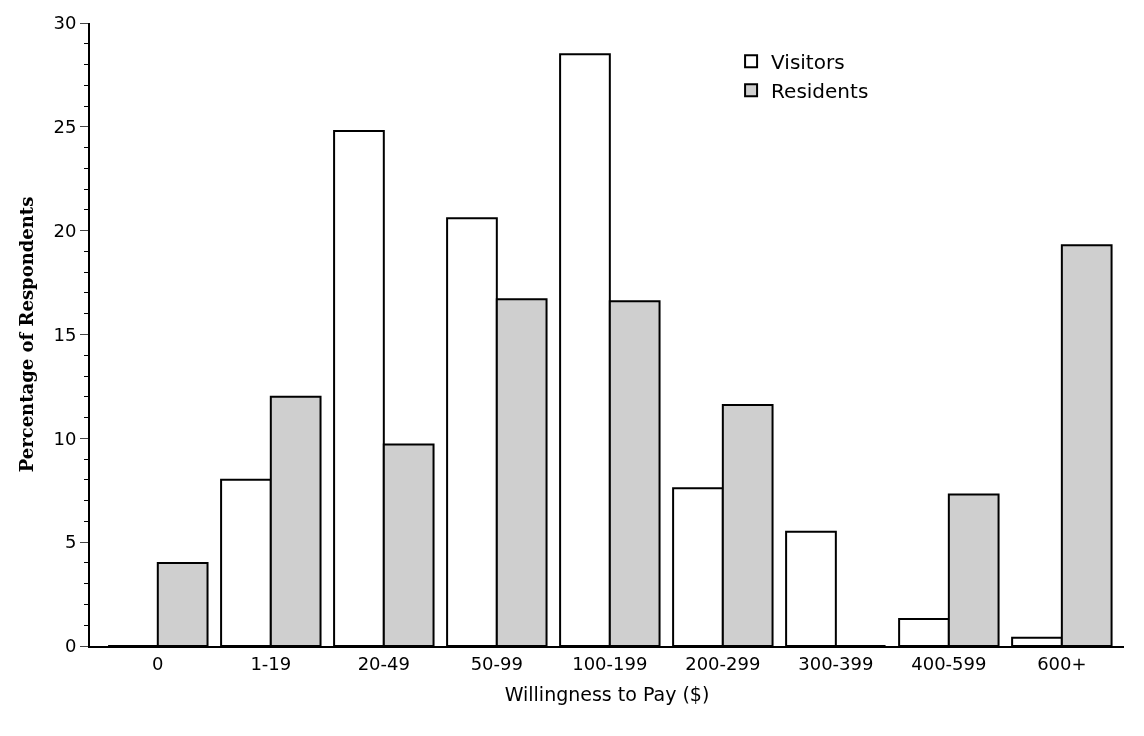 The height and width of the screenshot is (736, 1144). What do you see at coordinates (607, 693) in the screenshot?
I see `x-axis-title: Willingness to Pay ($)` at bounding box center [607, 693].